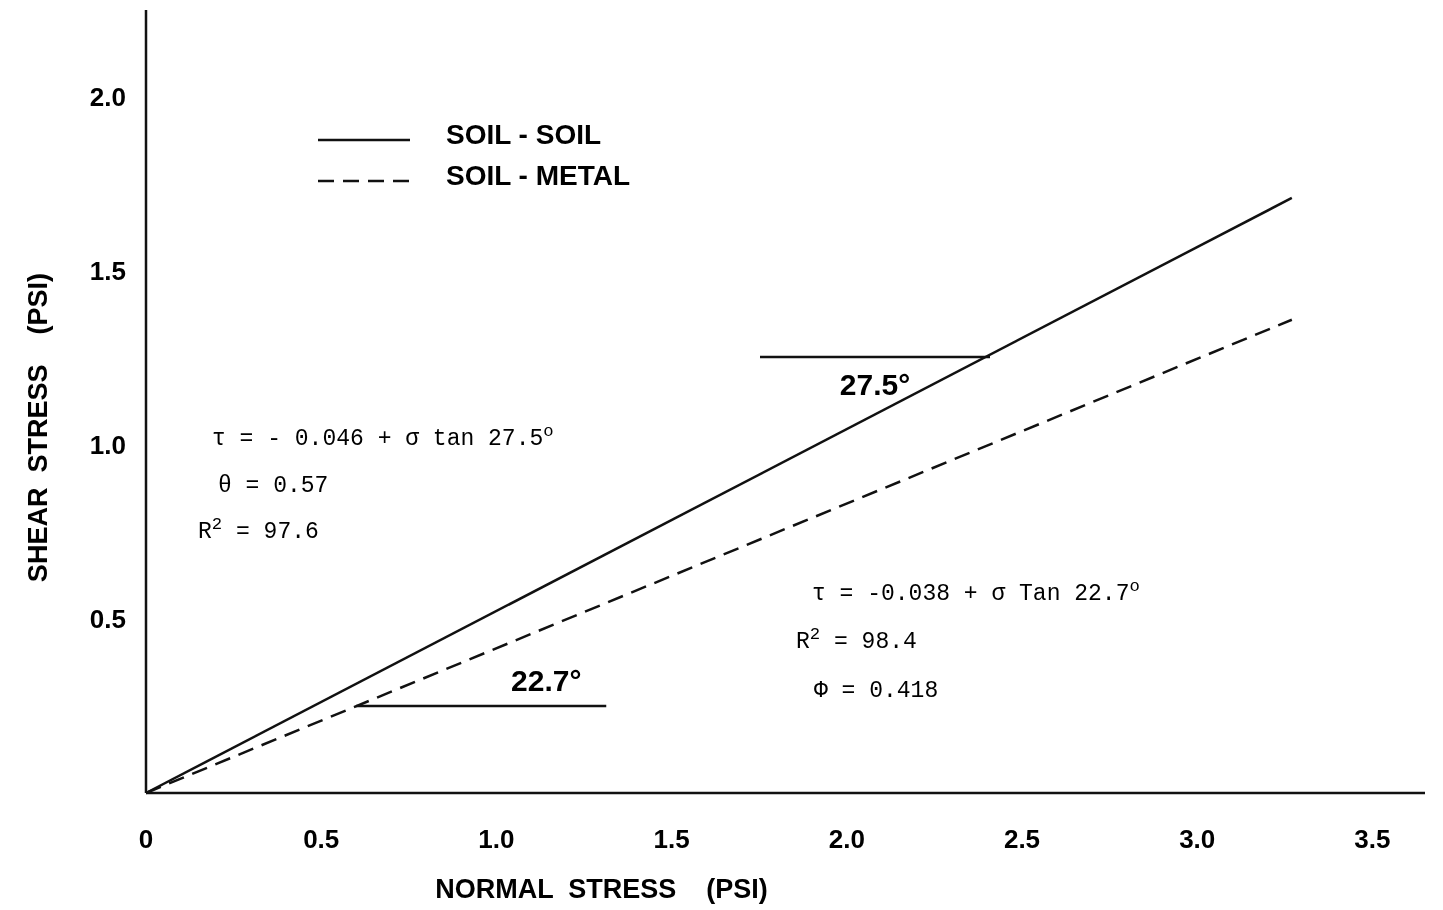 This screenshot has width=1443, height=910. What do you see at coordinates (671, 839) in the screenshot?
I see `x-tick-label: 1.5` at bounding box center [671, 839].